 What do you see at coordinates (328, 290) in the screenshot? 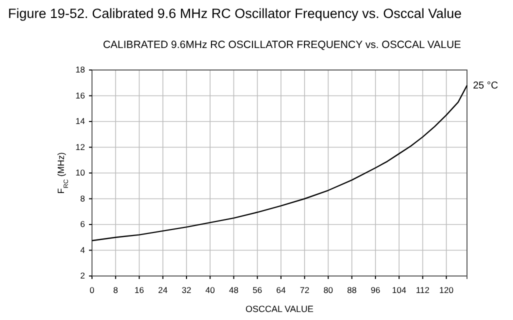
I see `x-tick-label: 80` at bounding box center [328, 290].